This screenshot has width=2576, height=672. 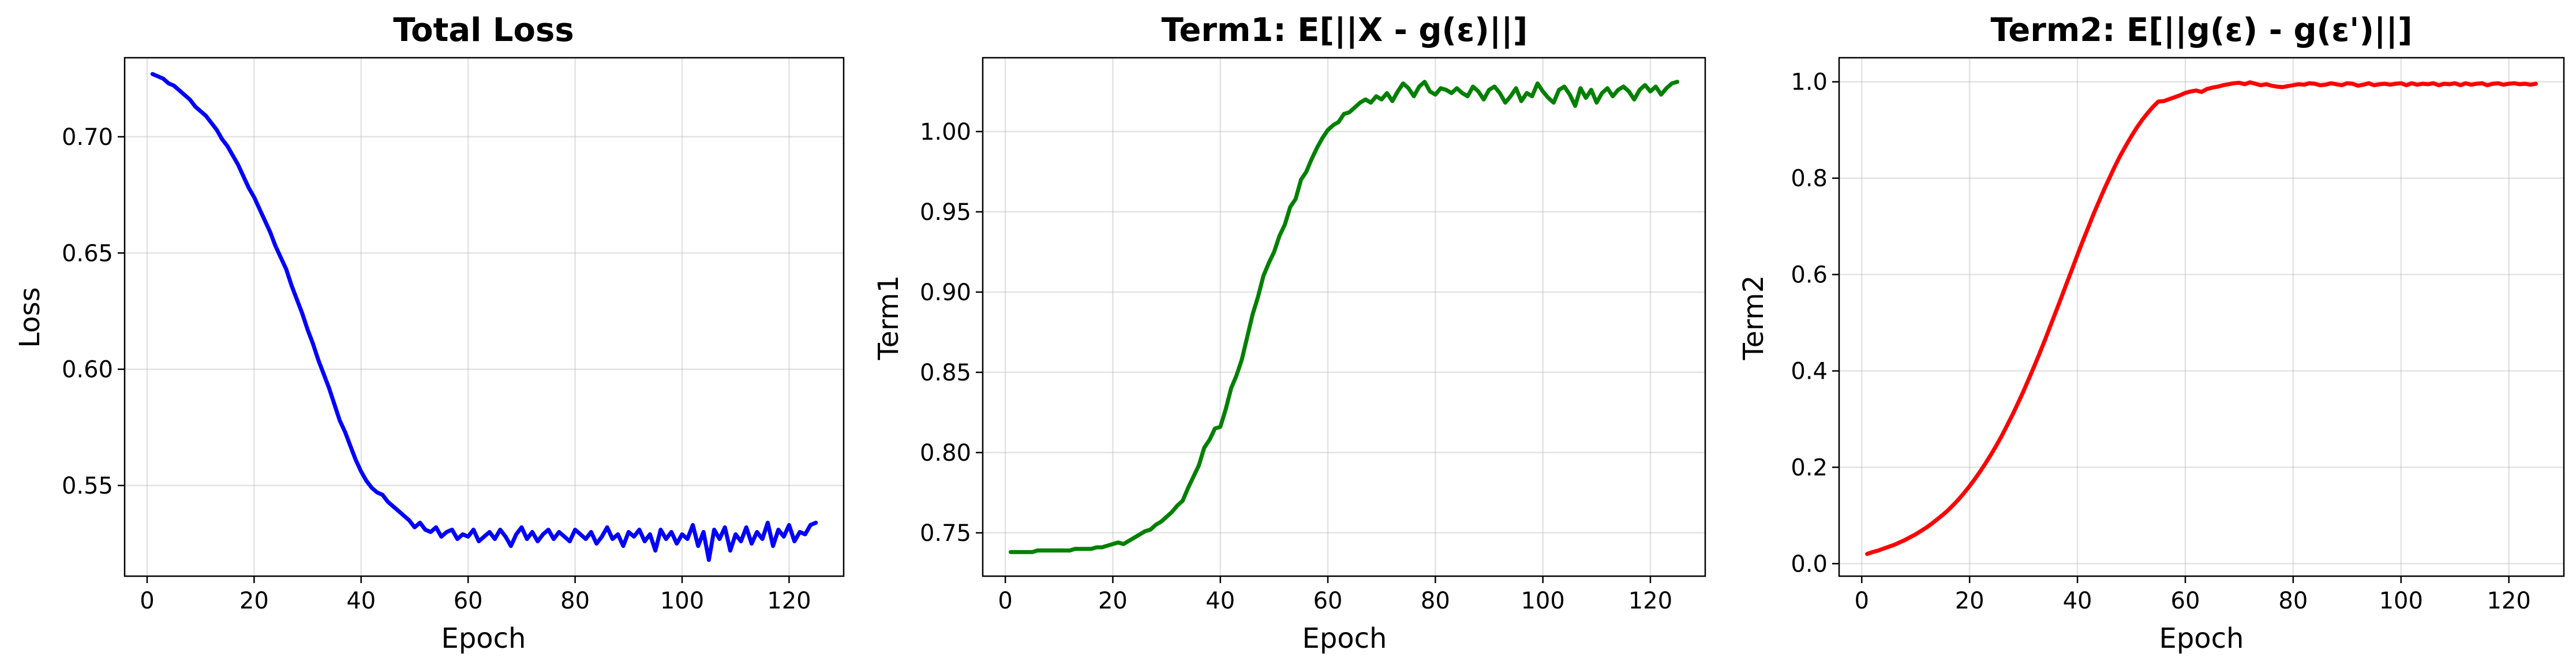 I want to click on y-tick-label: 0.0, so click(x=1809, y=564).